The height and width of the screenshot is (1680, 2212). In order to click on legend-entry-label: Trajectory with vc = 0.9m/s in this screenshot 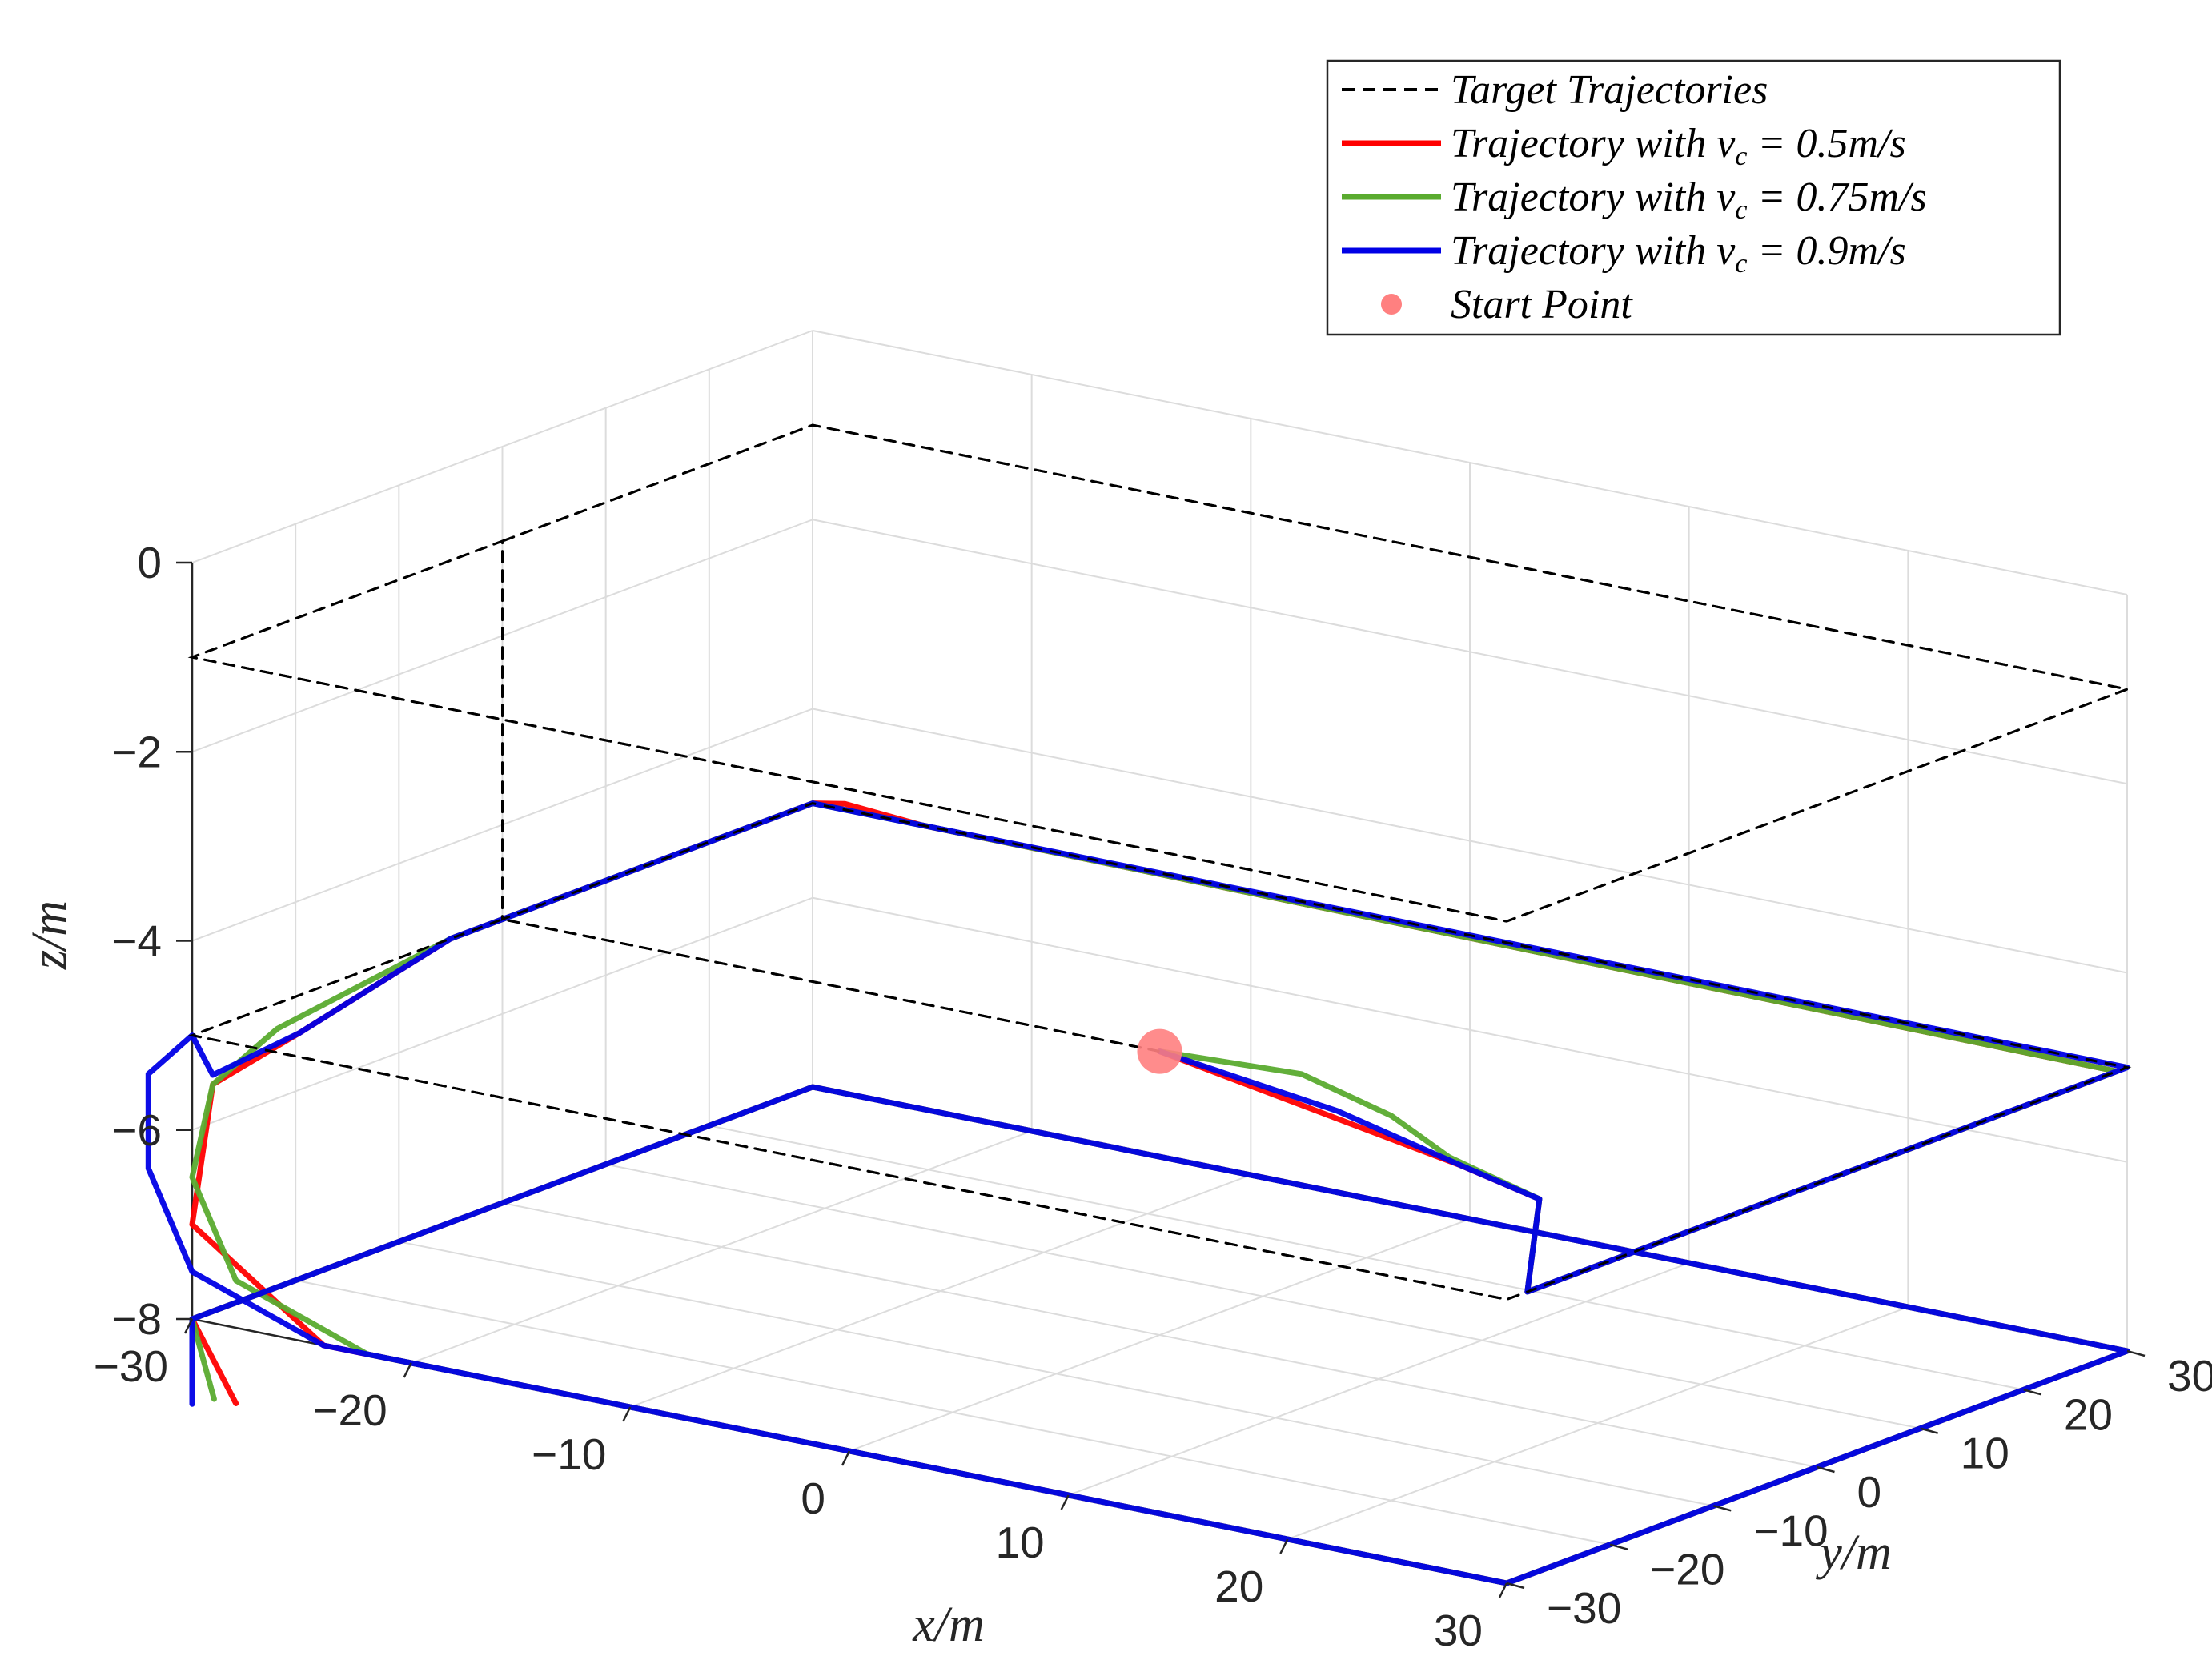, I will do `click(1678, 253)`.